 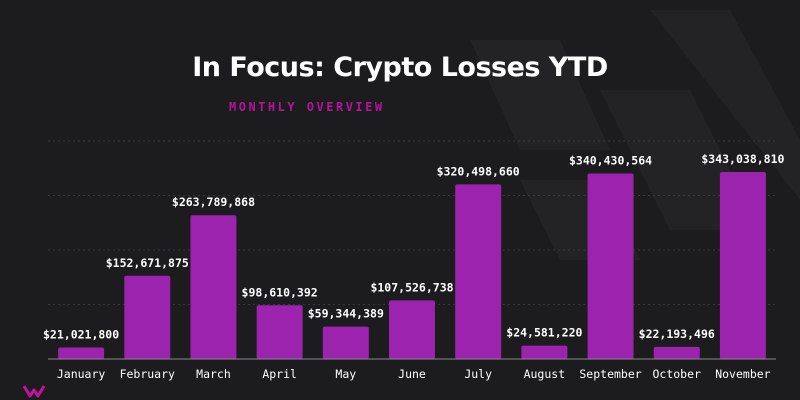 I want to click on x-tick-label-september: September, so click(x=610, y=374).